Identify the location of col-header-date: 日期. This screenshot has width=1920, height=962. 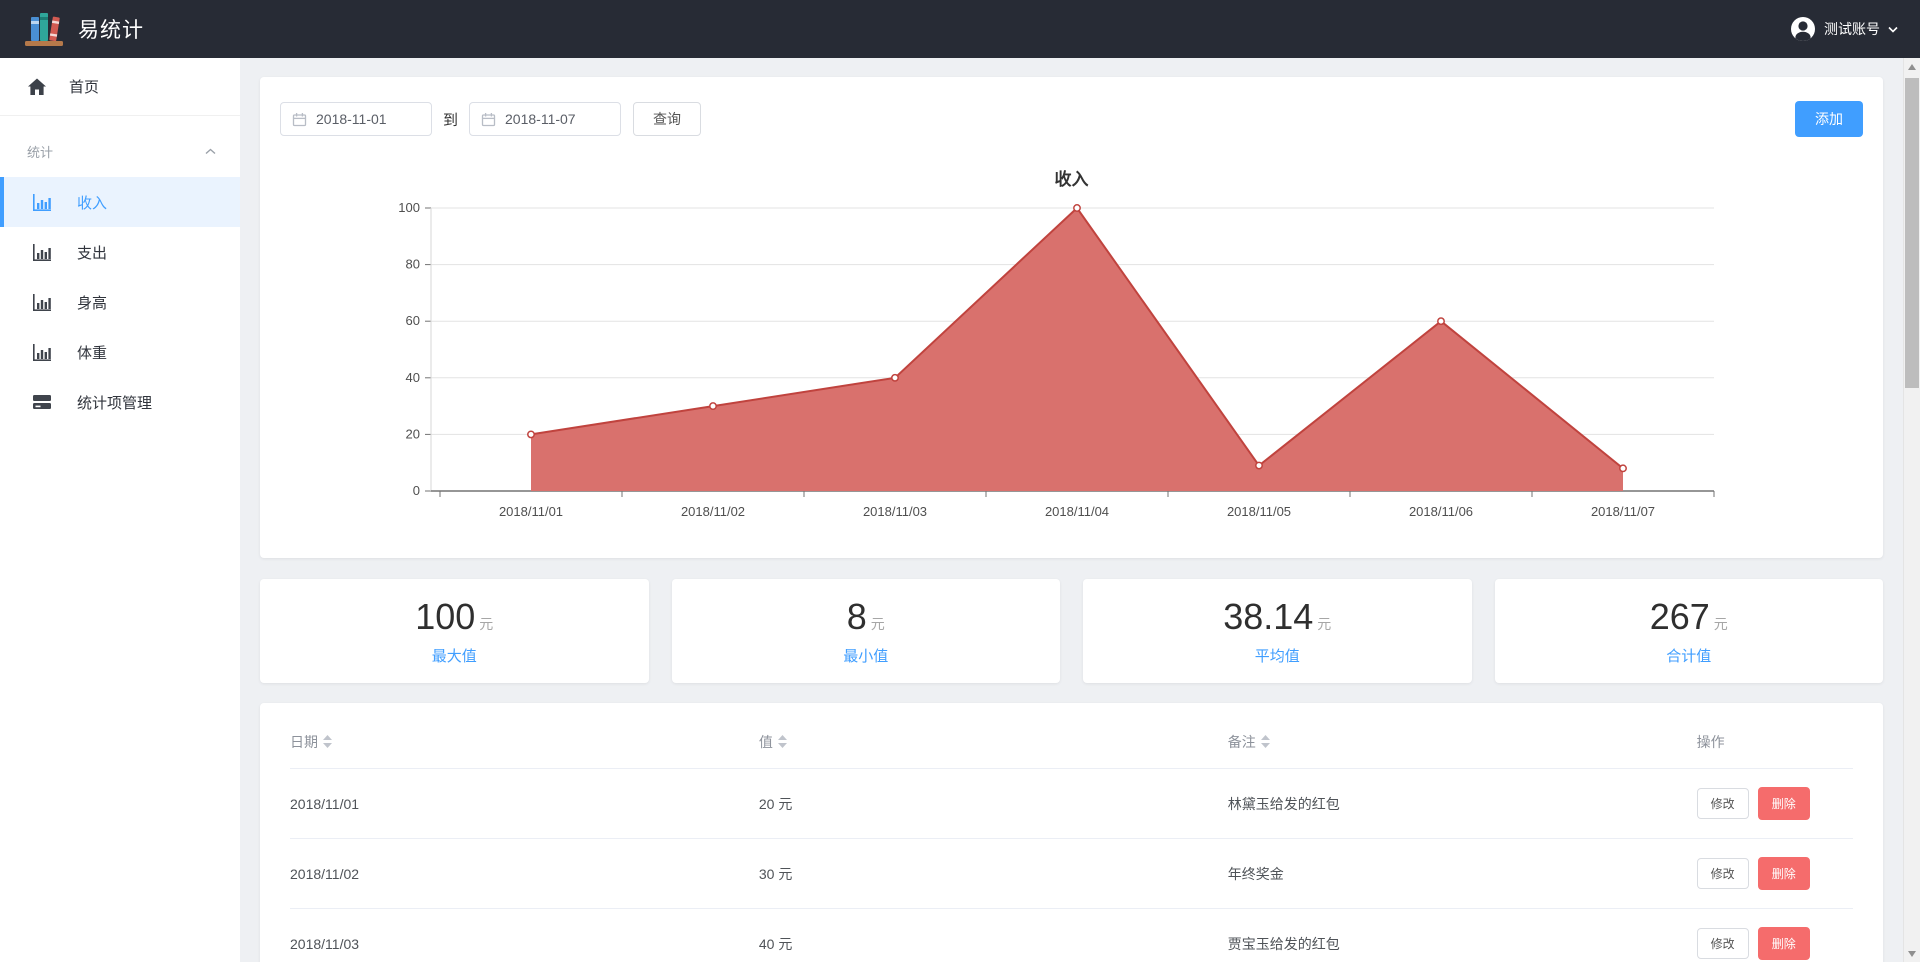
(524, 739).